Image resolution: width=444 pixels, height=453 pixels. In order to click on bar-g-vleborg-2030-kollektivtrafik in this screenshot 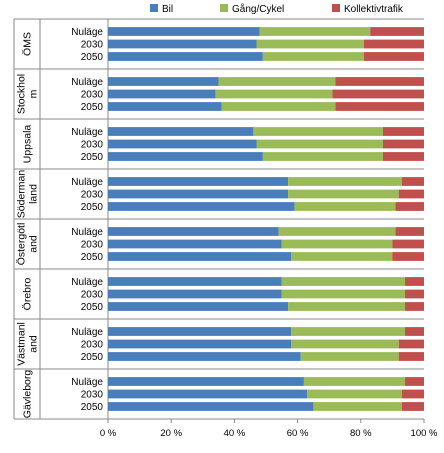, I will do `click(412, 394)`.